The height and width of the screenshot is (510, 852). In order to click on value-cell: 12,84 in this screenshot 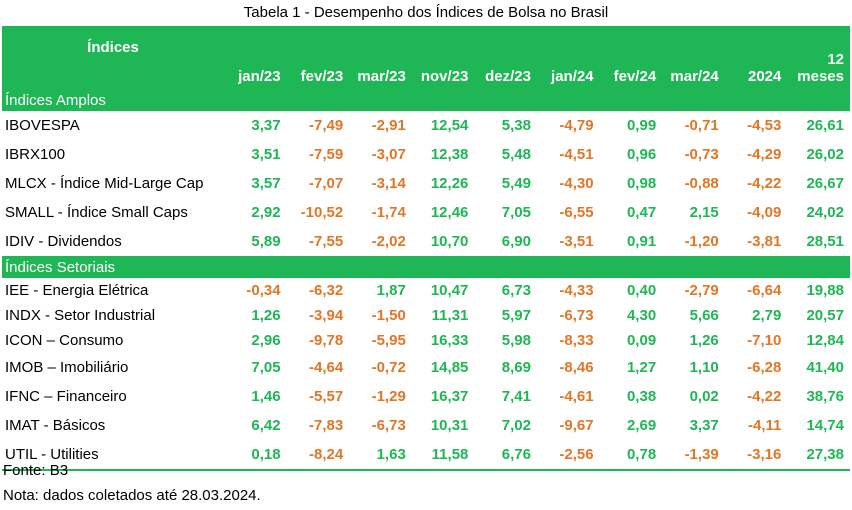, I will do `click(825, 340)`.